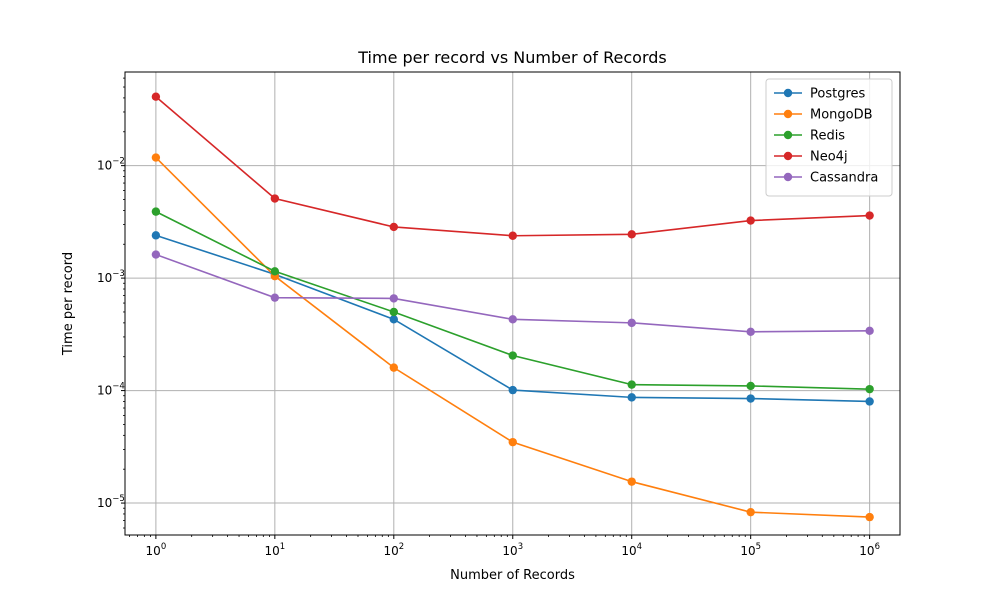  I want to click on chart-title: Time per record vs Number of Records, so click(511, 57).